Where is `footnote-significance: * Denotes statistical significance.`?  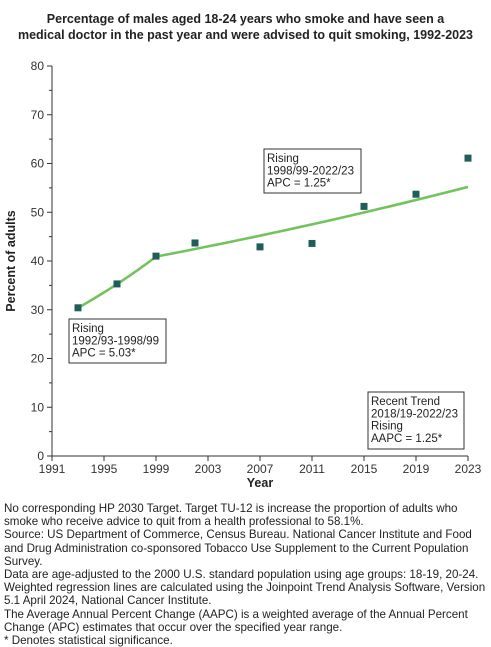
footnote-significance: * Denotes statistical significance. is located at coordinates (88, 640).